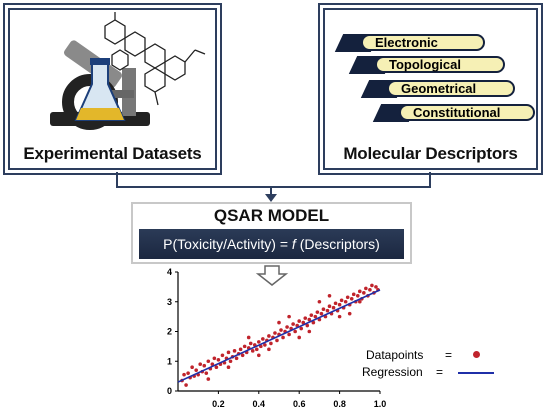  I want to click on y-tick-label: 4, so click(169, 272).